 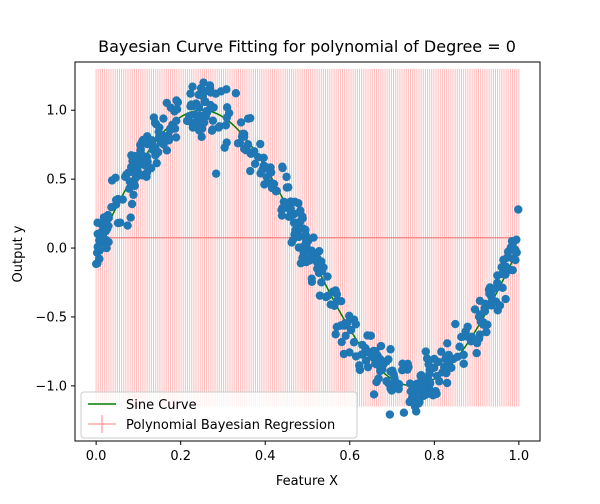 What do you see at coordinates (51, 317) in the screenshot?
I see `y-tick-label: −0.5` at bounding box center [51, 317].